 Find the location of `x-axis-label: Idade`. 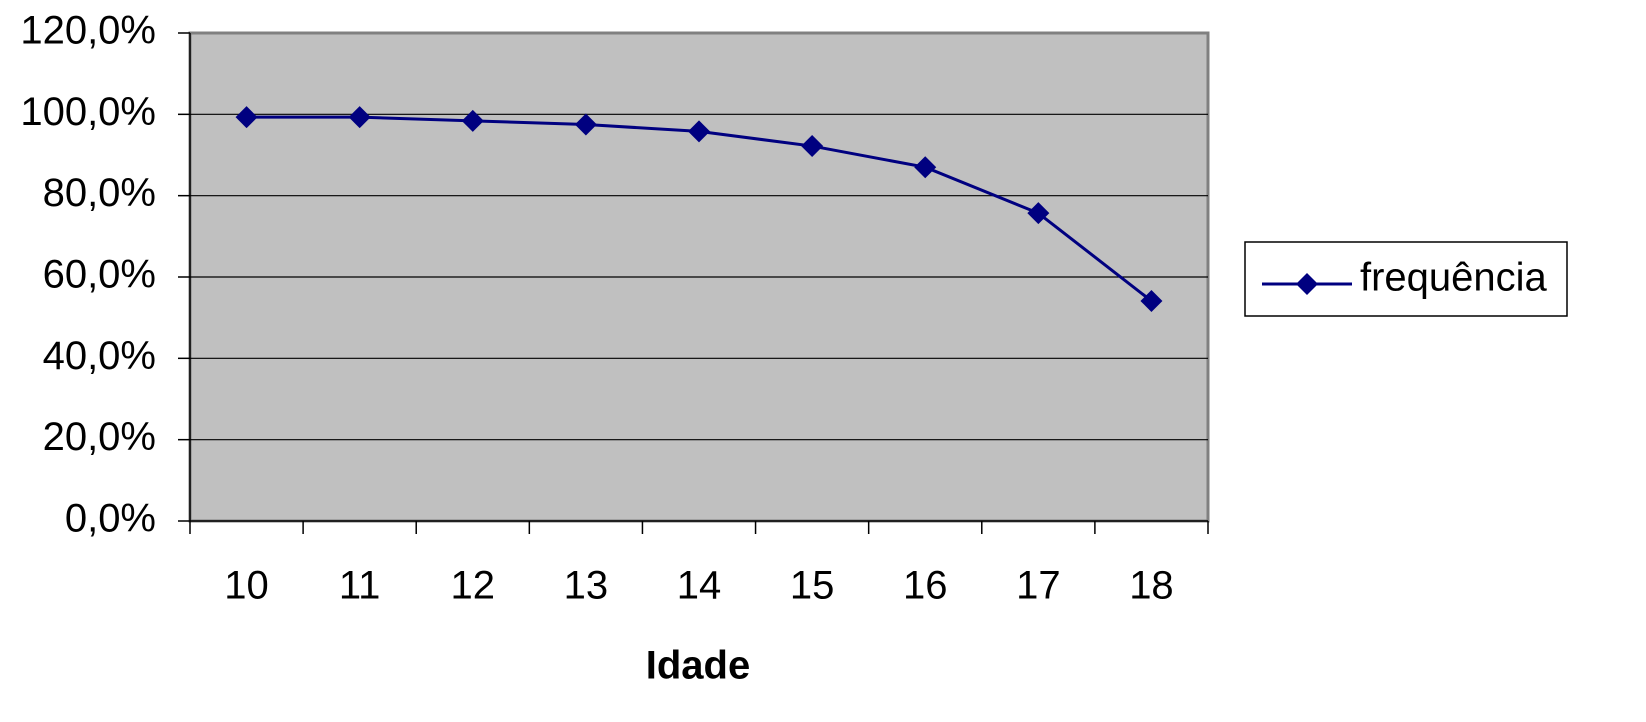

x-axis-label: Idade is located at coordinates (698, 666).